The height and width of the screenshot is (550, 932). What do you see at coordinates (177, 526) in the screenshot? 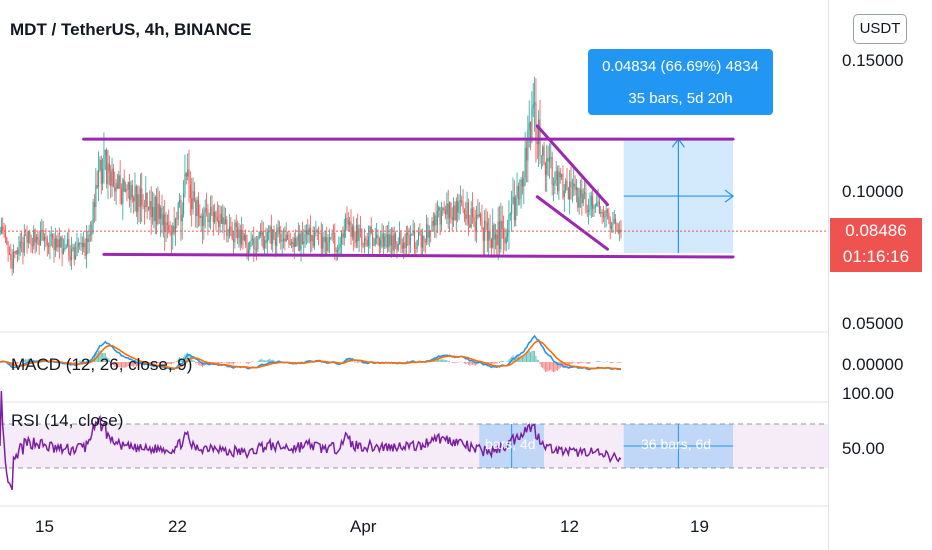
I see `time-tick: 22` at bounding box center [177, 526].